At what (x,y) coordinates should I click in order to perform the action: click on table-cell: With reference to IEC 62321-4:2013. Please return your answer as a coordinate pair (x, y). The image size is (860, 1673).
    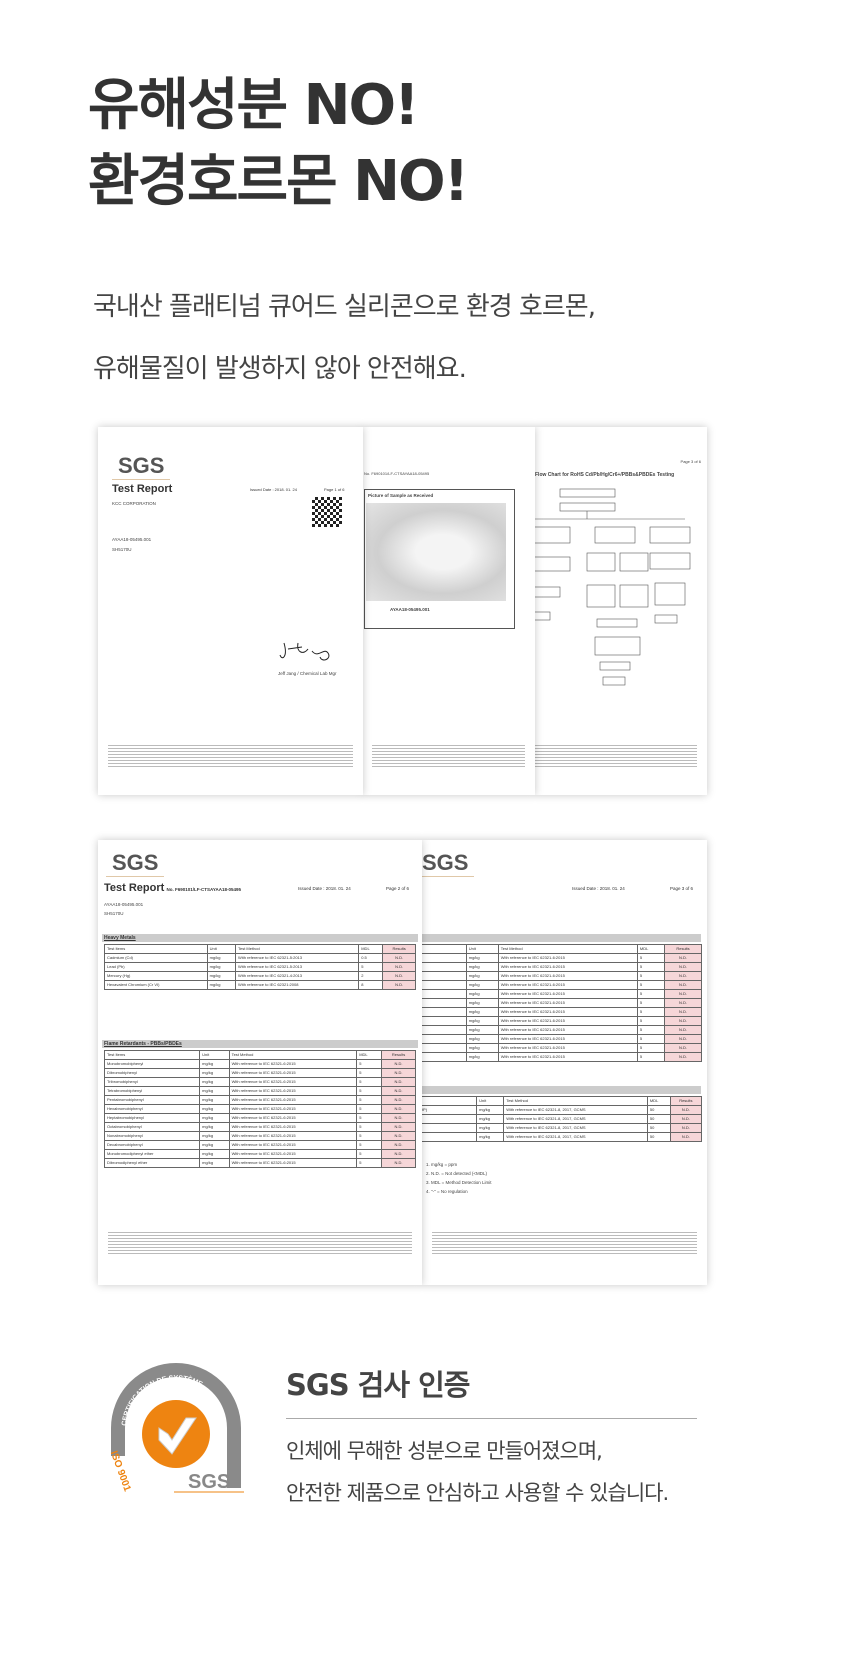
    Looking at the image, I should click on (297, 976).